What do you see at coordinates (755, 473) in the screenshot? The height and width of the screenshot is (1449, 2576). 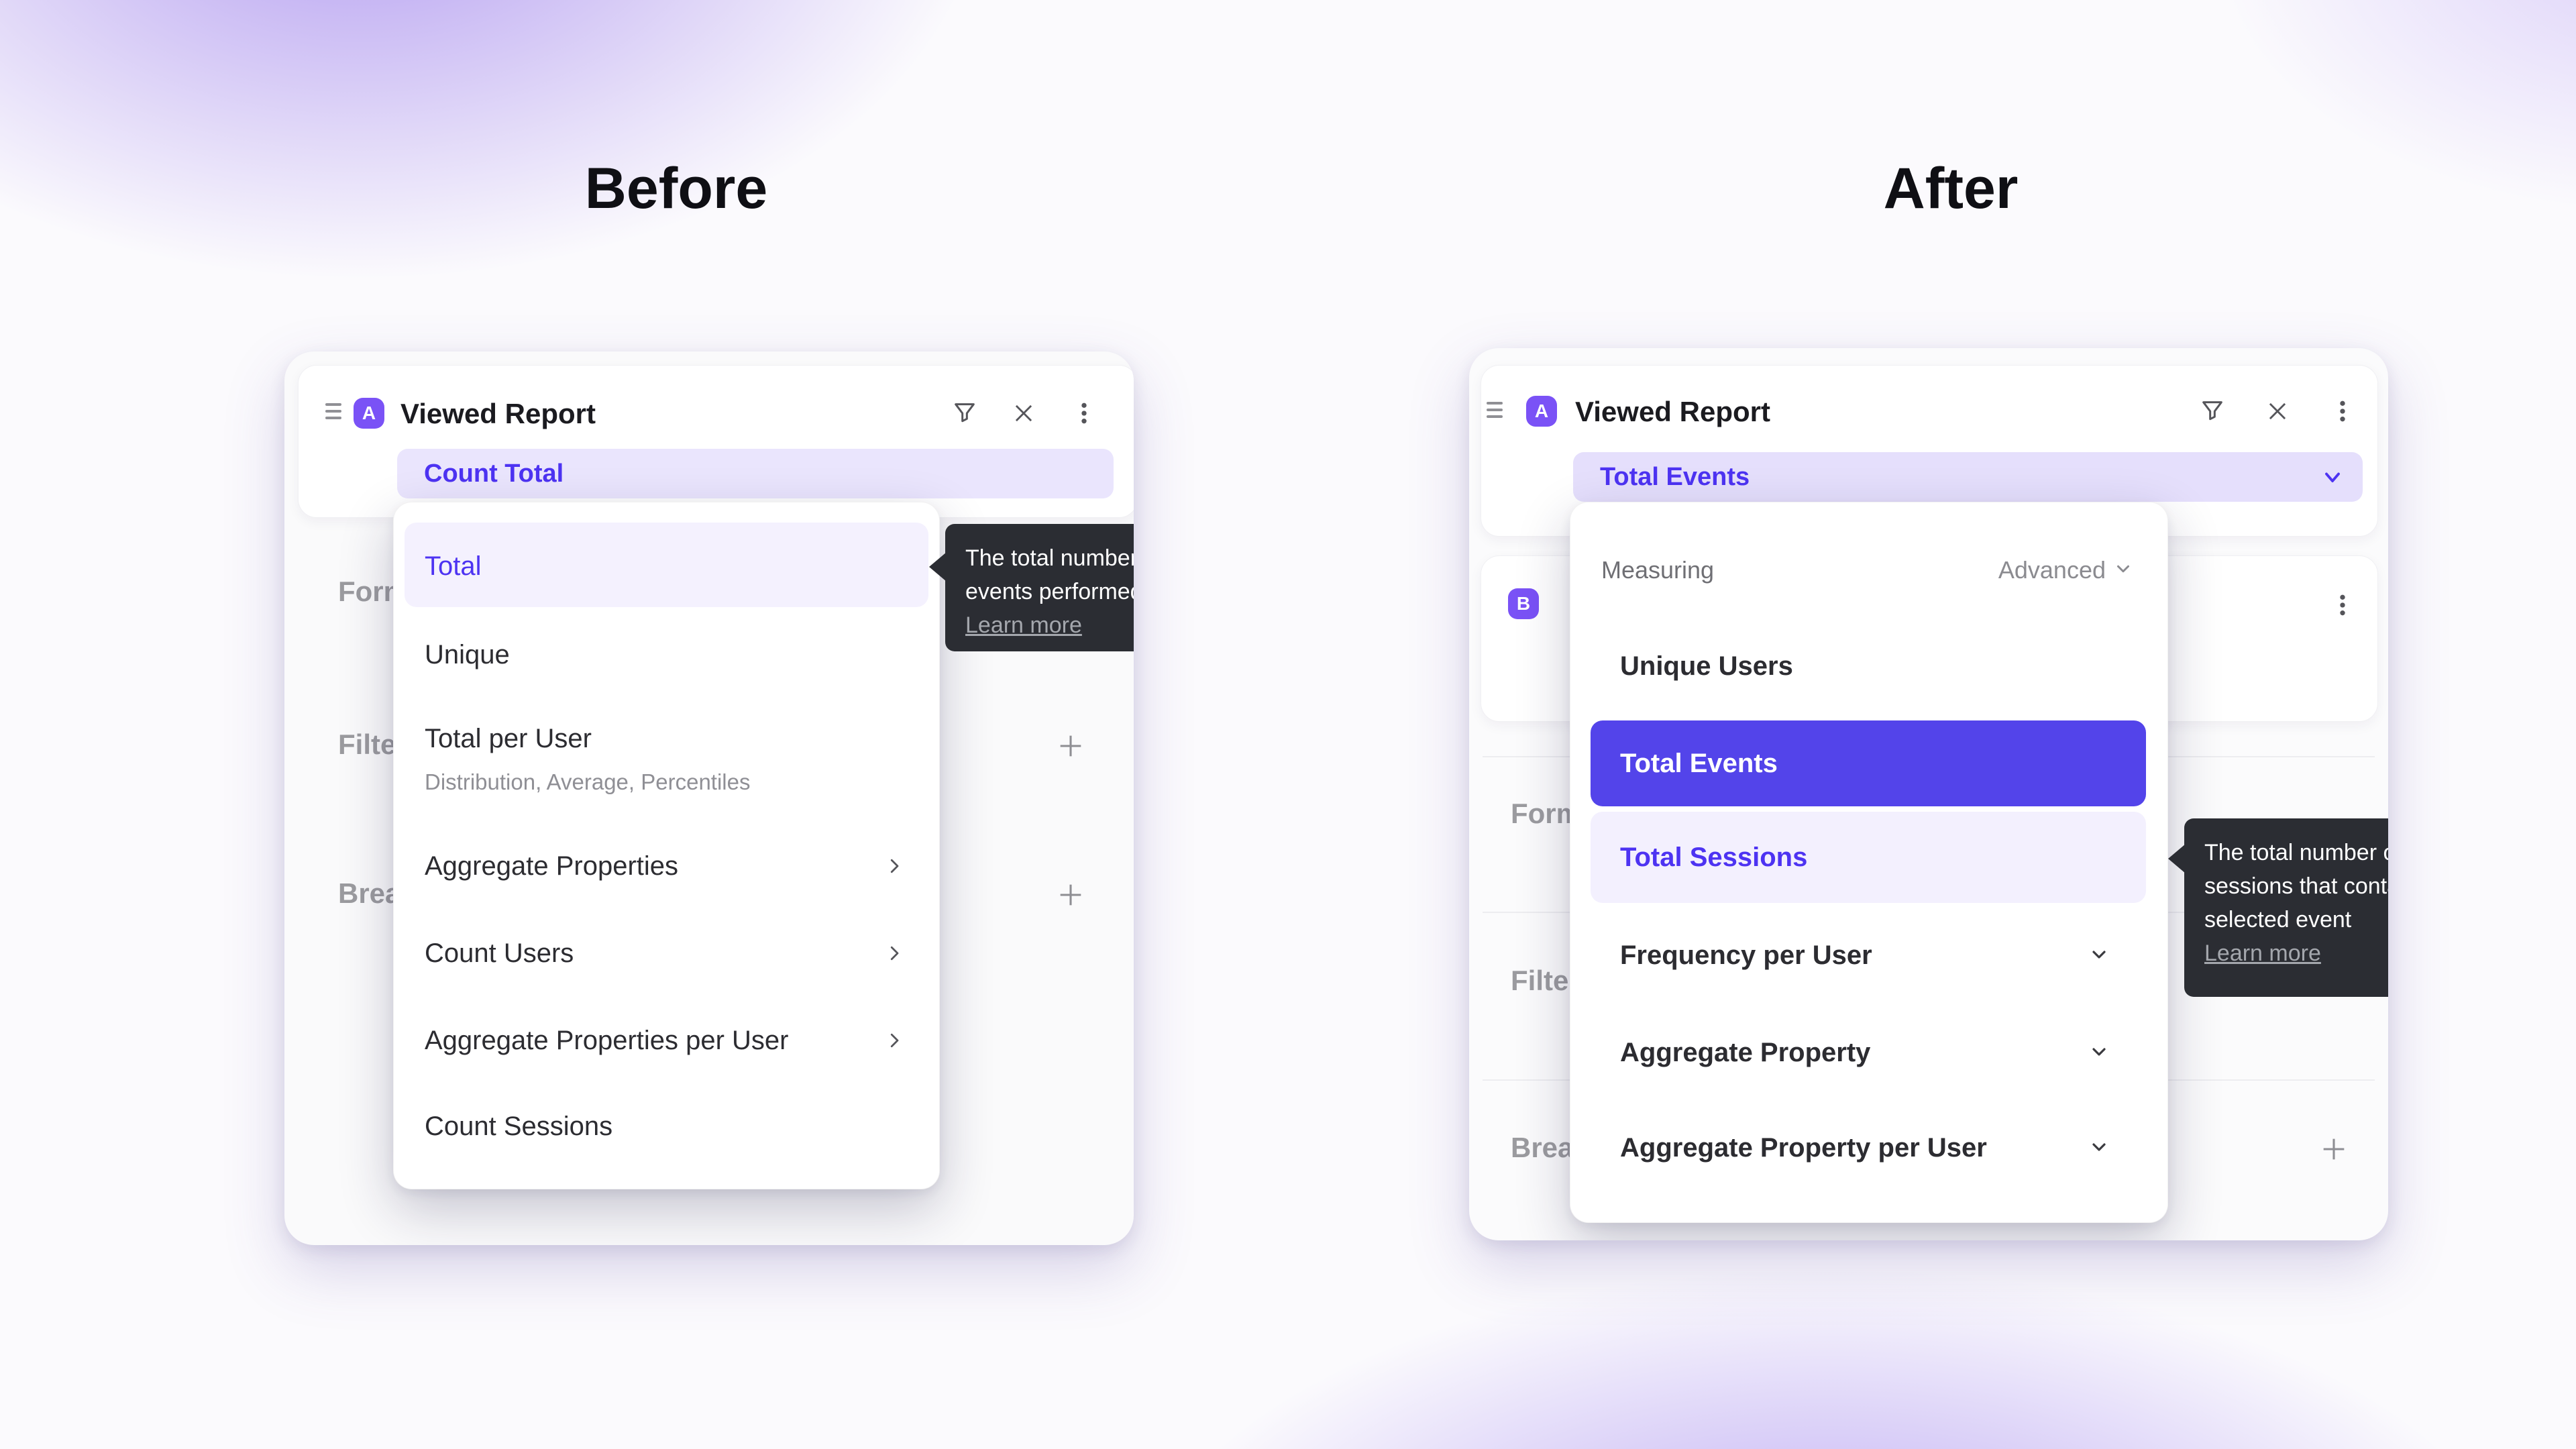 I see `metric-pill: Count Total` at bounding box center [755, 473].